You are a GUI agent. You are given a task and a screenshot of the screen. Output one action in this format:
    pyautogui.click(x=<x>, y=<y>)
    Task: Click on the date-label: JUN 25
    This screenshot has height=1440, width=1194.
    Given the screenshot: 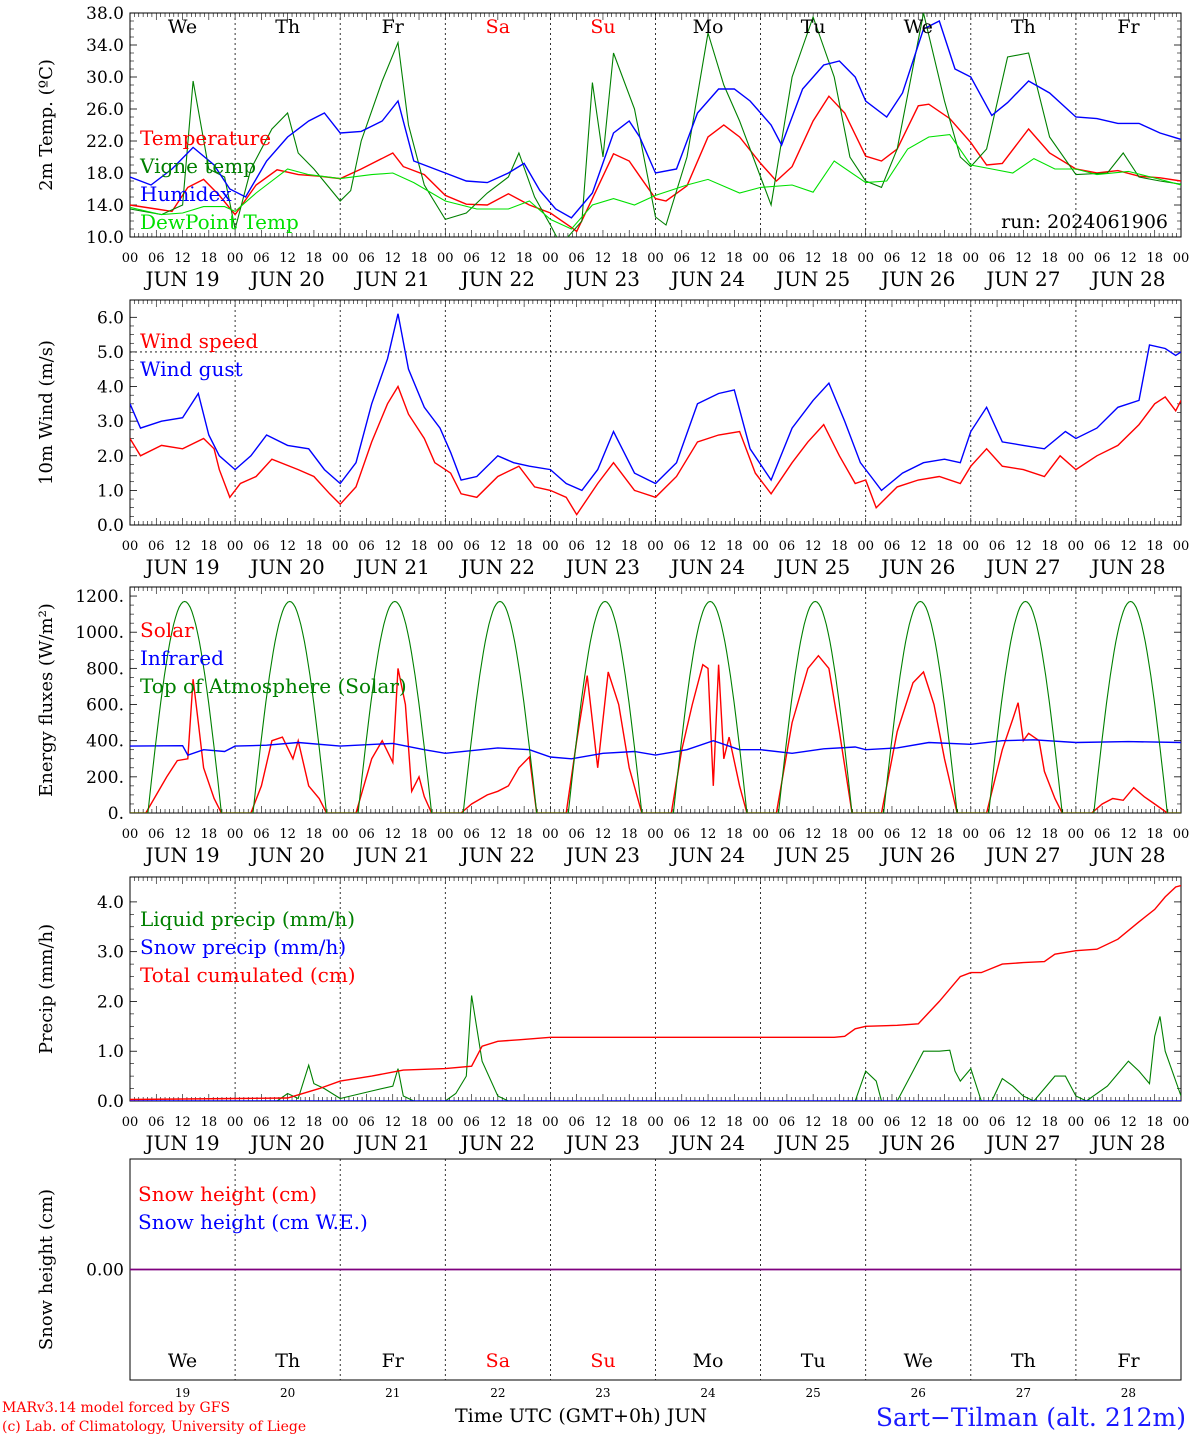 What is the action you would take?
    pyautogui.click(x=812, y=855)
    